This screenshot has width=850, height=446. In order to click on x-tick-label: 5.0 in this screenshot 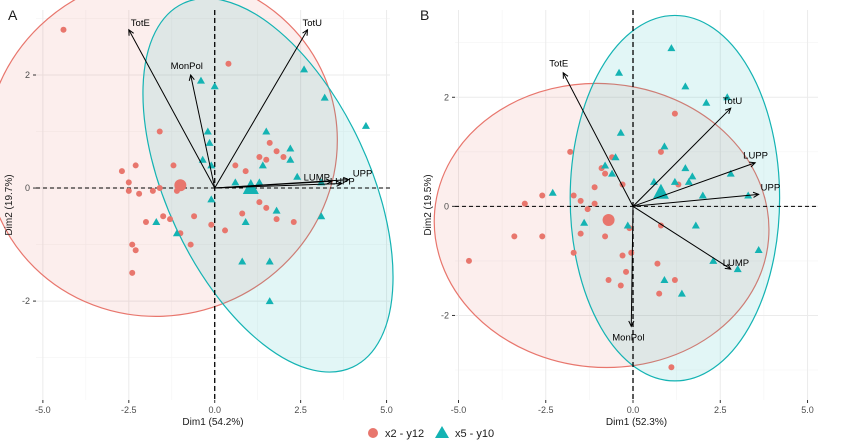, I will do `click(386, 410)`.